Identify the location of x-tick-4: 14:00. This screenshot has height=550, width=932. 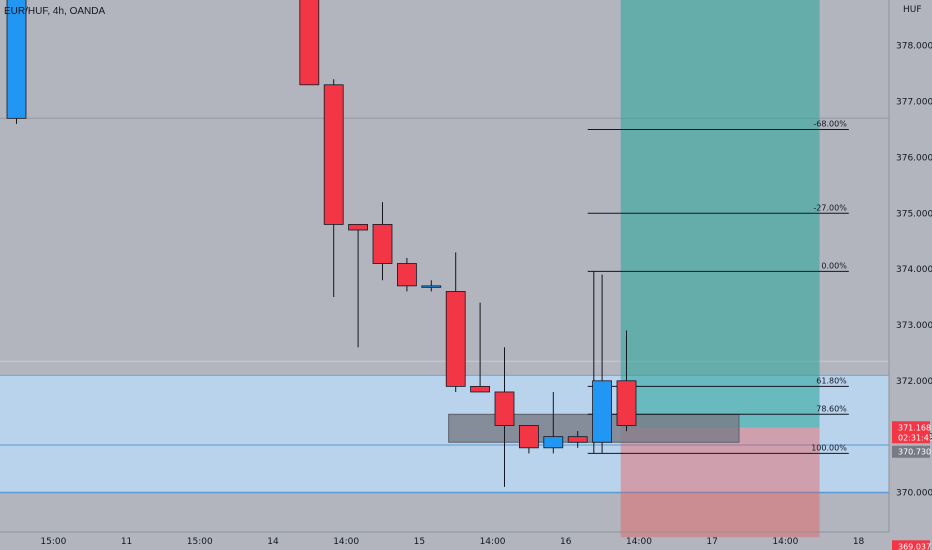
(346, 542).